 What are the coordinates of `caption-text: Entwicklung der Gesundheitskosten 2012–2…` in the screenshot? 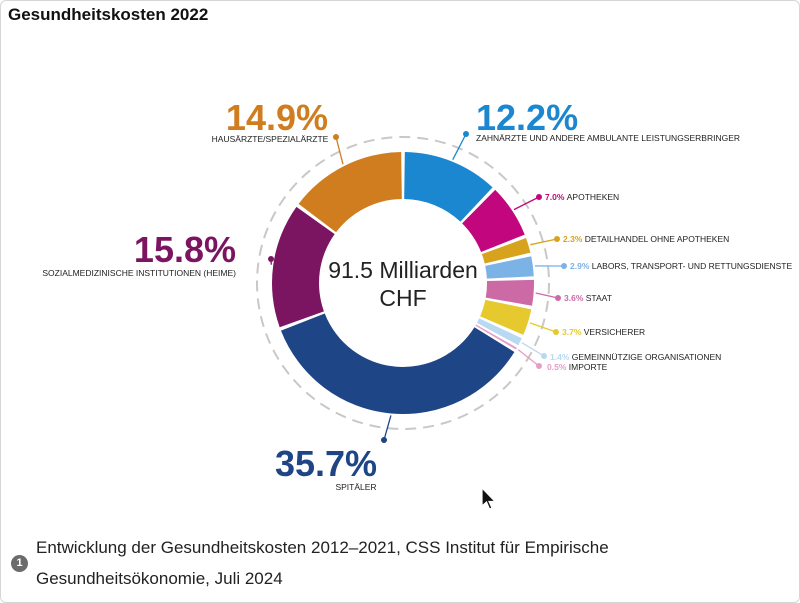 It's located at (322, 563).